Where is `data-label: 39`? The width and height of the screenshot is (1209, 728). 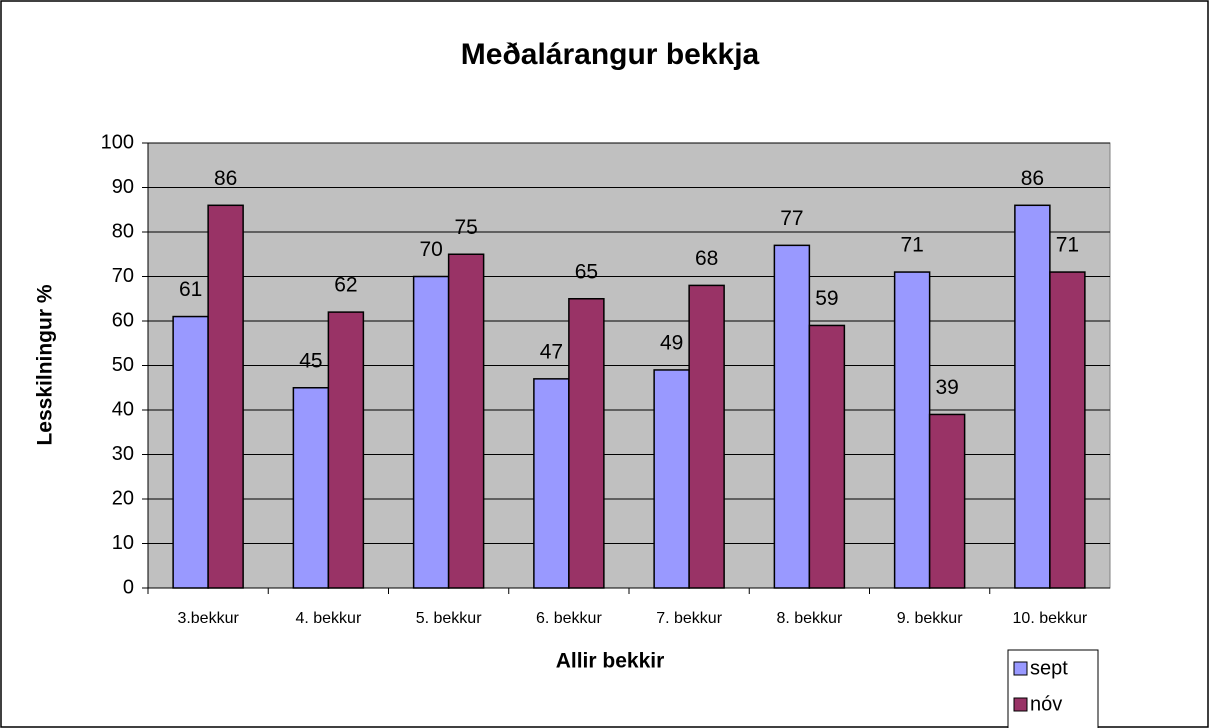
data-label: 39 is located at coordinates (946, 387).